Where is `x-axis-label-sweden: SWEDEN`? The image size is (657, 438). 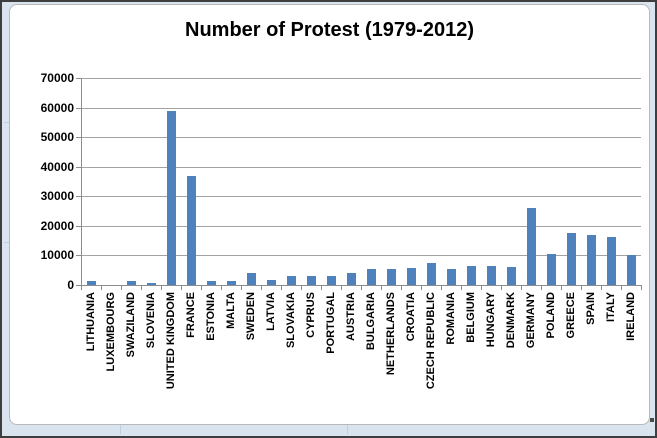
x-axis-label-sweden: SWEDEN is located at coordinates (251, 316).